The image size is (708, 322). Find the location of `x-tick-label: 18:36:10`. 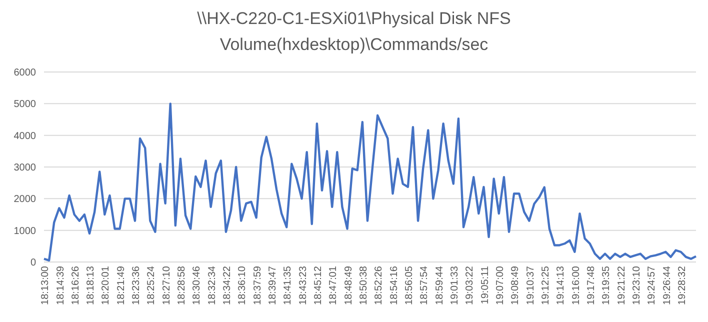

x-tick-label: 18:36:10 is located at coordinates (242, 285).